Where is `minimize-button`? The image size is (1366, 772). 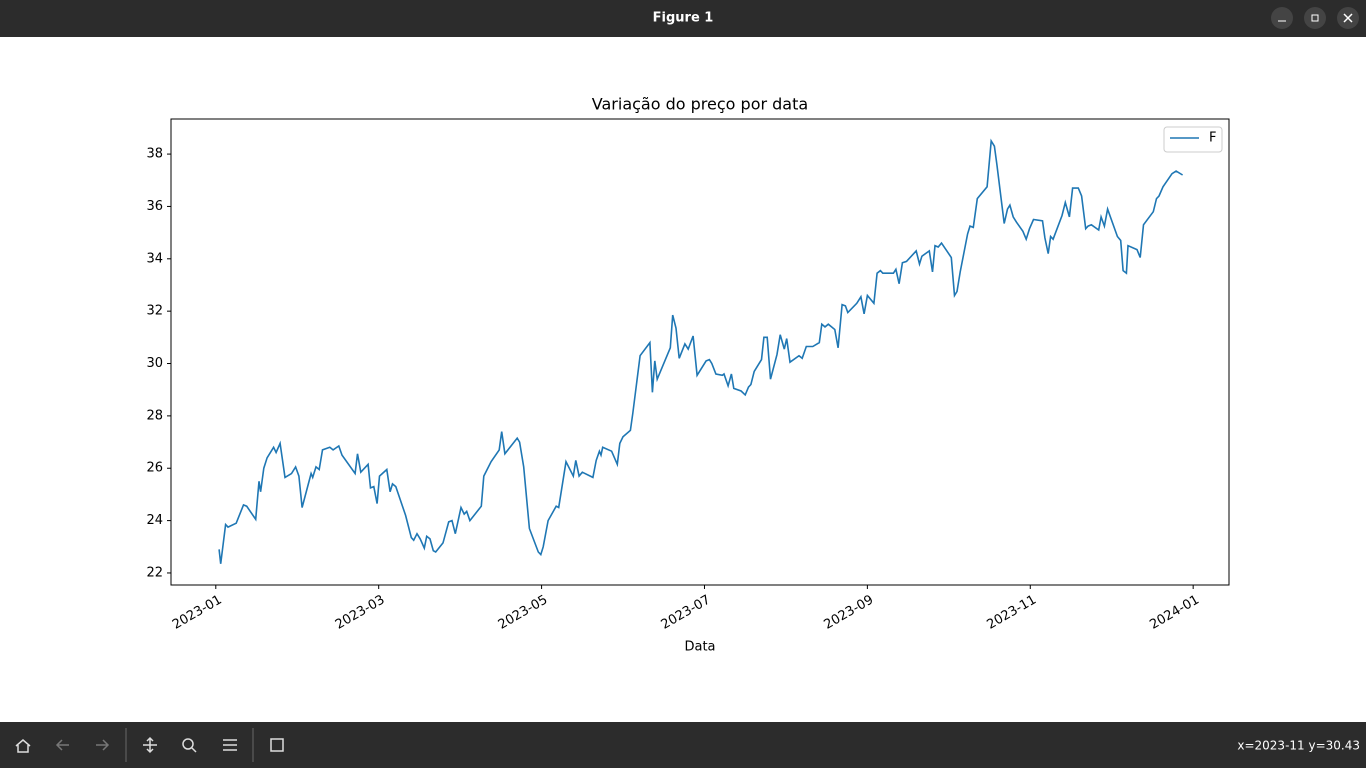 minimize-button is located at coordinates (1282, 18).